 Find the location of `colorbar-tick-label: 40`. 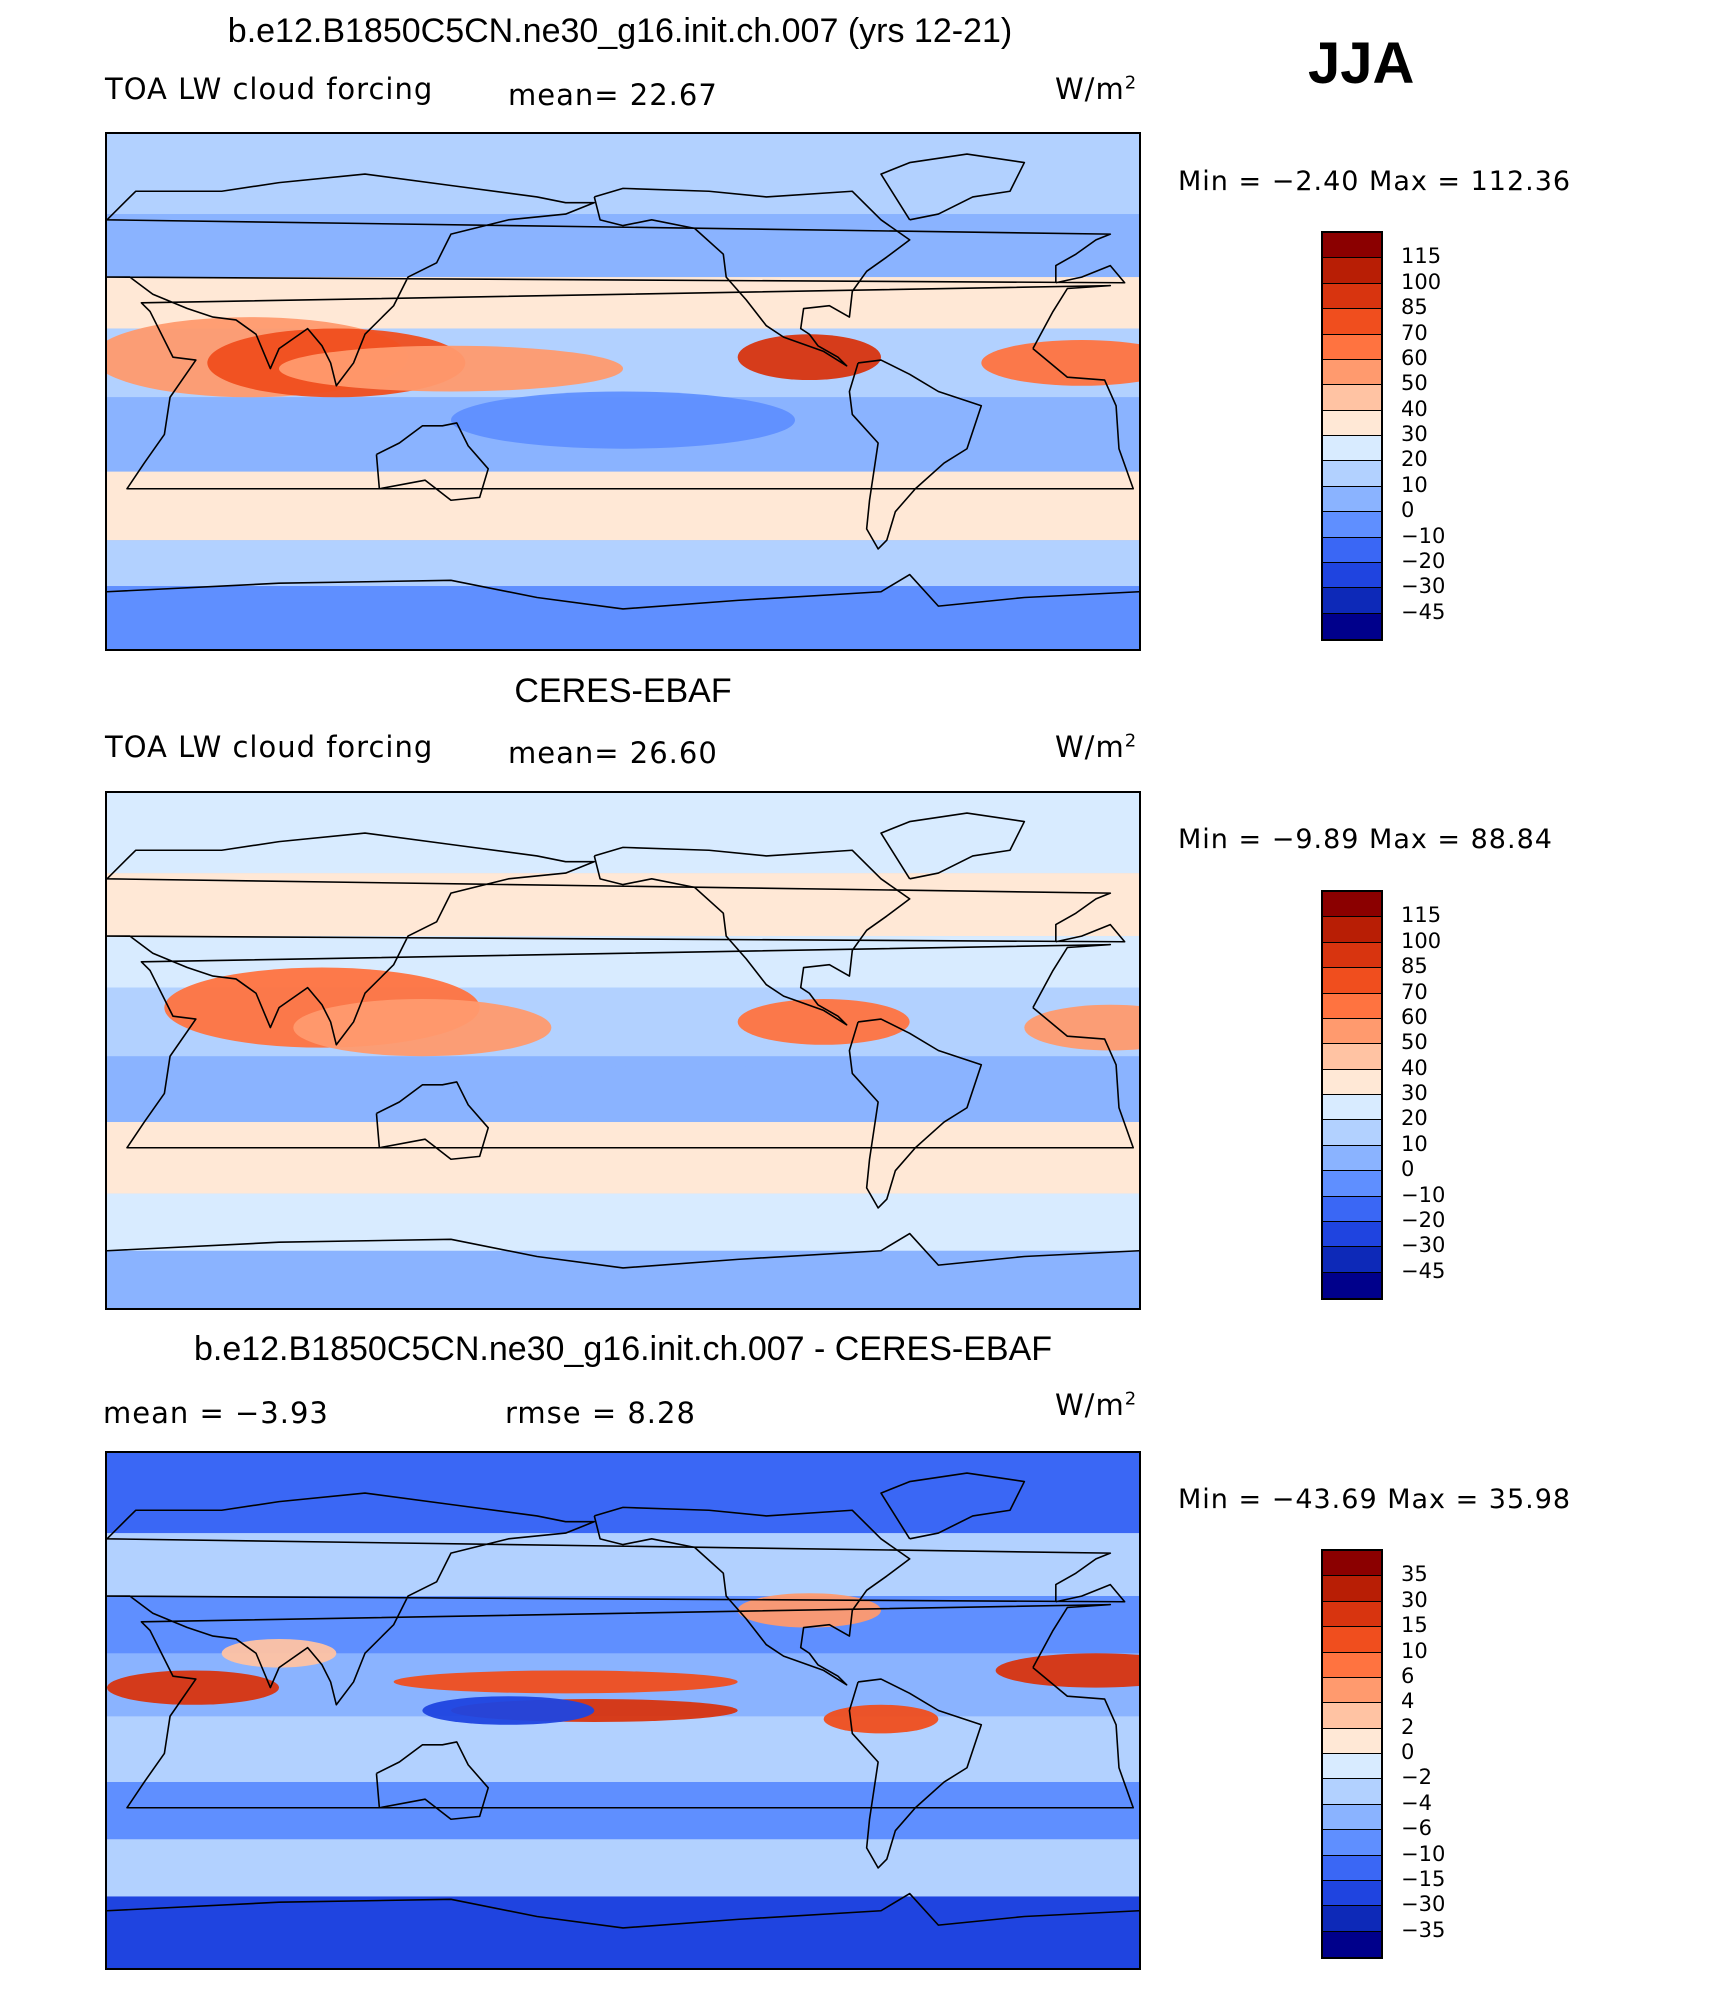

colorbar-tick-label: 40 is located at coordinates (1414, 408).